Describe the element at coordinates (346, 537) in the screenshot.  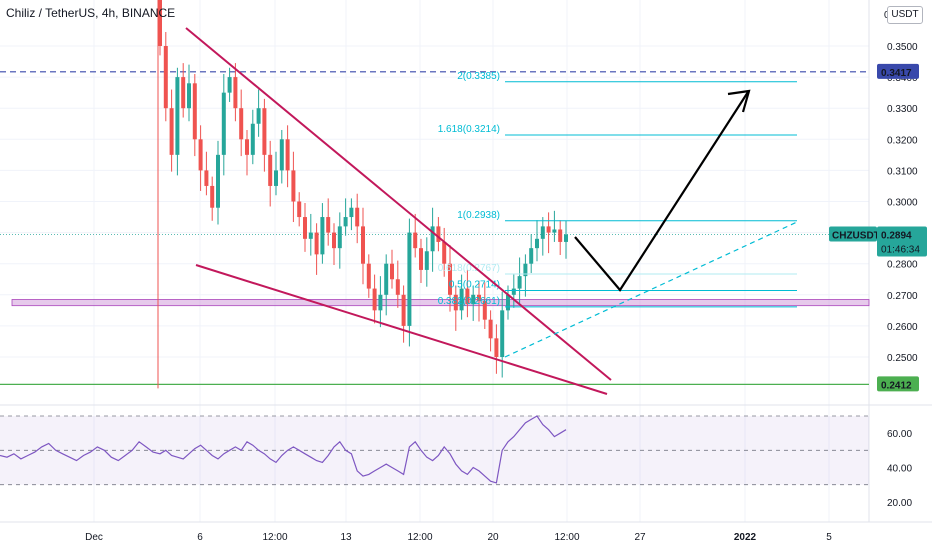
I see `time-tick-label: 13` at that location.